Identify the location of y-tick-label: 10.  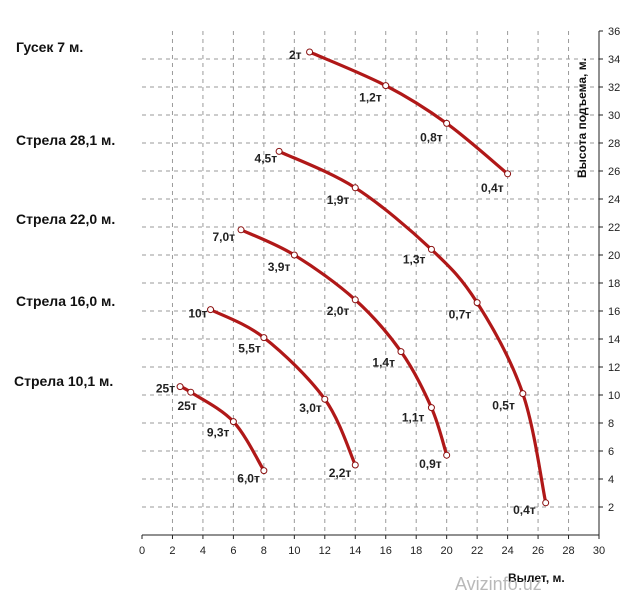
(614, 396).